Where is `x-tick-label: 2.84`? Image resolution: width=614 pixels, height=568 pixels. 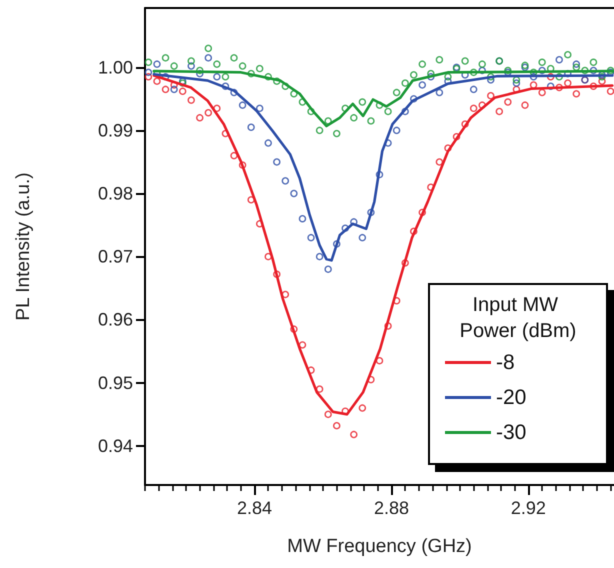 x-tick-label: 2.84 is located at coordinates (254, 508).